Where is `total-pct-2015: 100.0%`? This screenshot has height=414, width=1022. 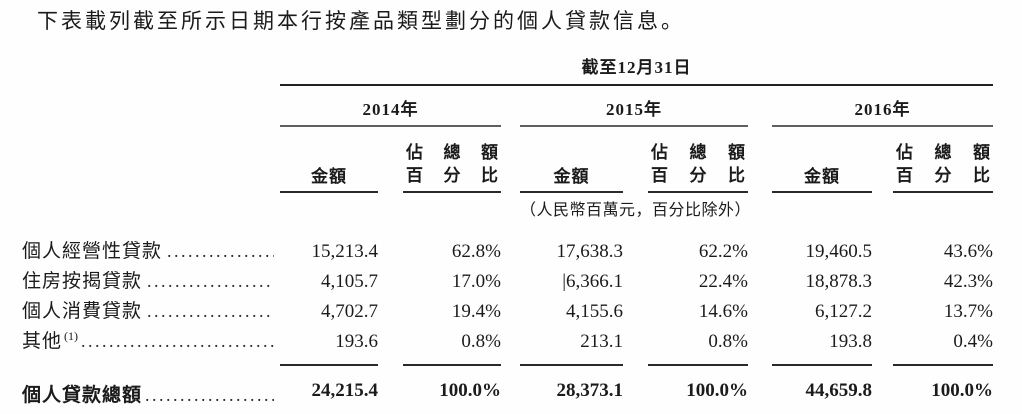 total-pct-2015: 100.0% is located at coordinates (698, 389).